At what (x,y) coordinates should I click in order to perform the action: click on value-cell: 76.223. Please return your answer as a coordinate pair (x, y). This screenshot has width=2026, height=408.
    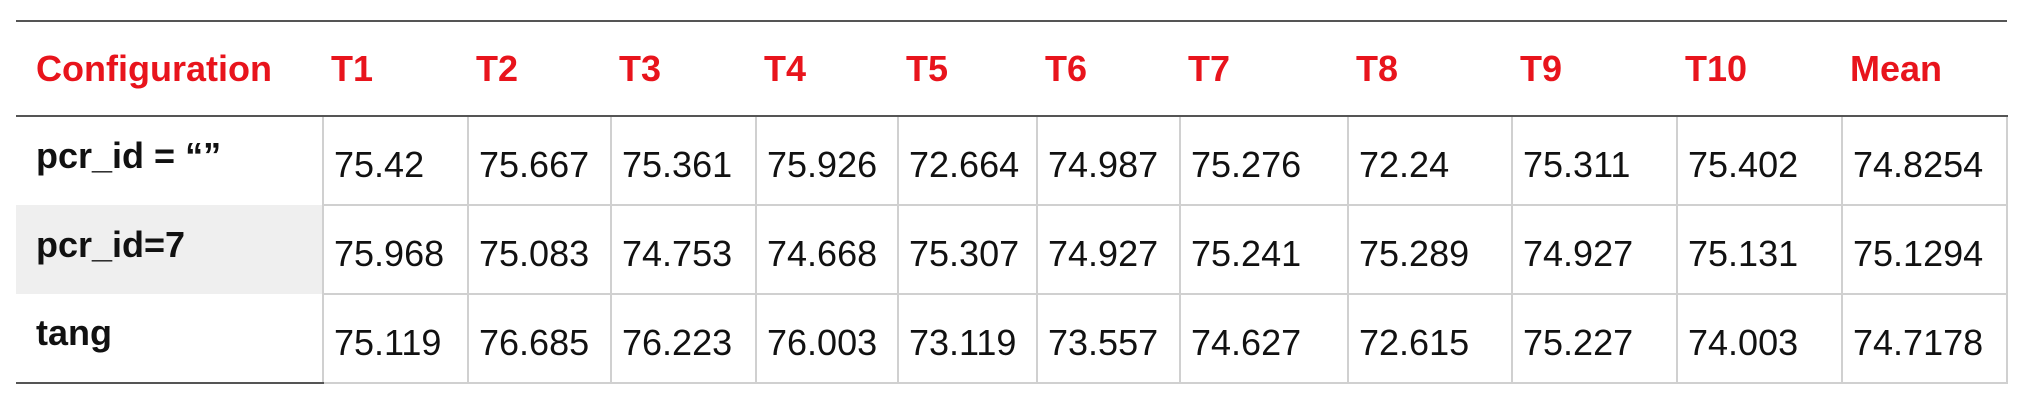
    Looking at the image, I should click on (683, 338).